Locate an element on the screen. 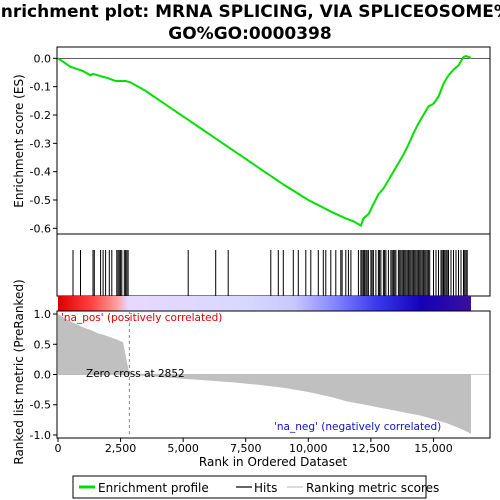  metric-y-axis: 1.0 0.5 0.0 -0.5 -1.0 is located at coordinates (43, 375).